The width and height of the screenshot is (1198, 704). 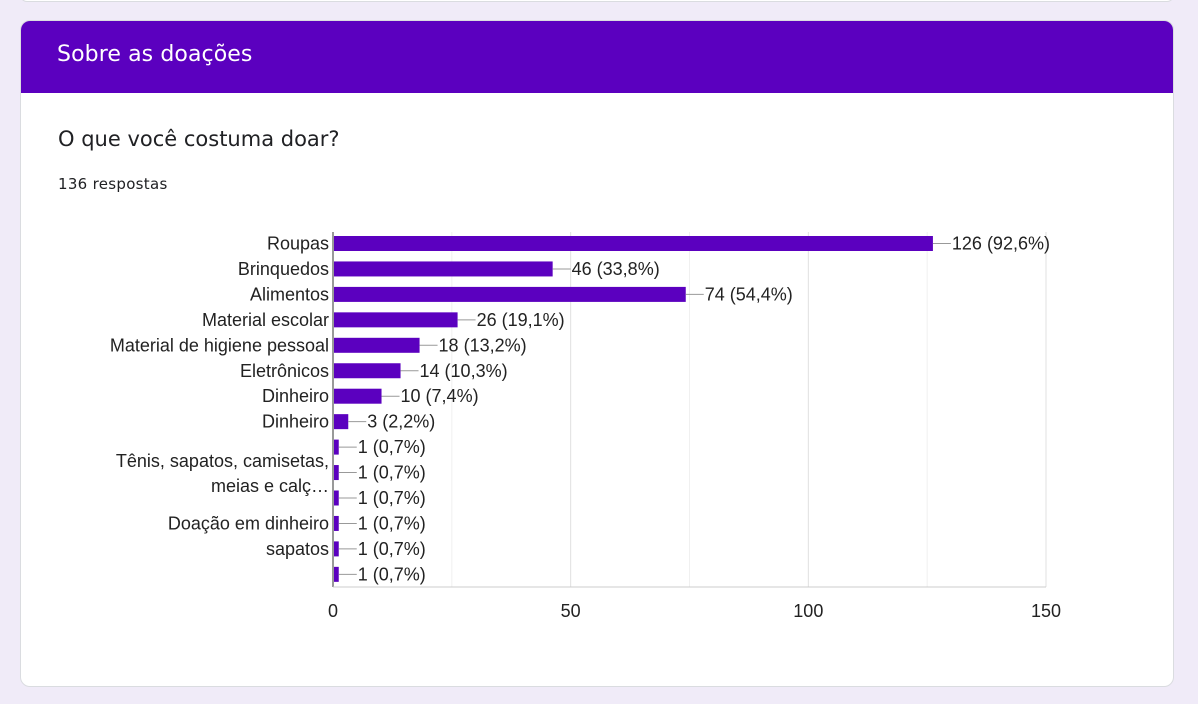 What do you see at coordinates (401, 422) in the screenshot?
I see `data-label: 3 (2,2%)` at bounding box center [401, 422].